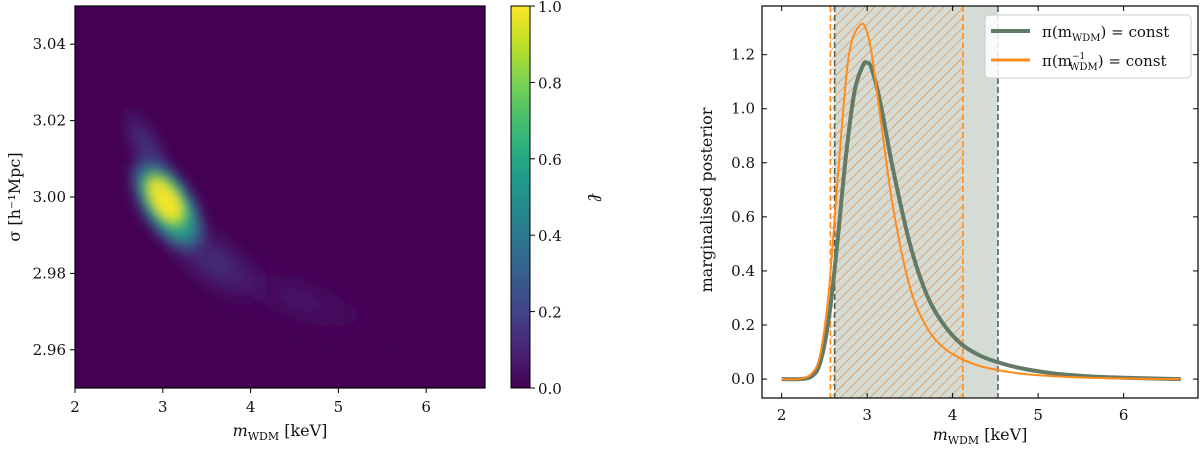 The height and width of the screenshot is (450, 1200). What do you see at coordinates (49, 273) in the screenshot?
I see `y-tick-label: 2.98` at bounding box center [49, 273].